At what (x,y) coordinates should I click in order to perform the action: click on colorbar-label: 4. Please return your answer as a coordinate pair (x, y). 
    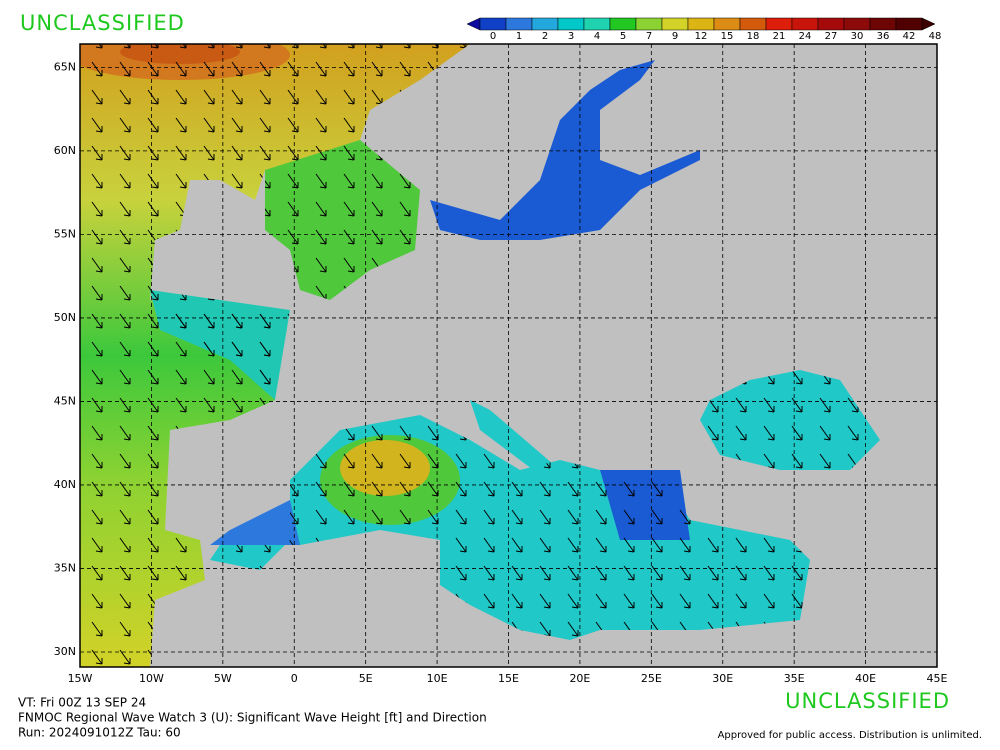
    Looking at the image, I should click on (597, 36).